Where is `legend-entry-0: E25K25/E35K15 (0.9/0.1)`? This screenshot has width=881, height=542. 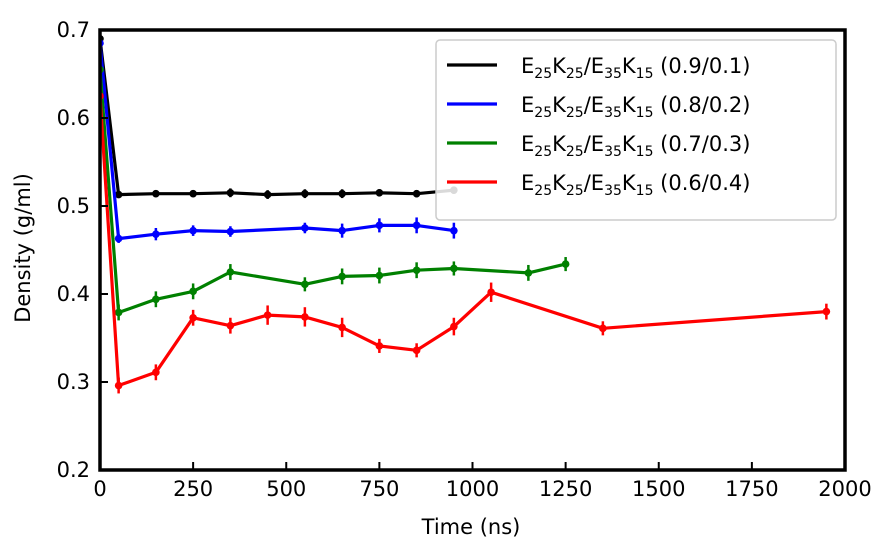 legend-entry-0: E25K25/E35K15 (0.9/0.1) is located at coordinates (598, 68).